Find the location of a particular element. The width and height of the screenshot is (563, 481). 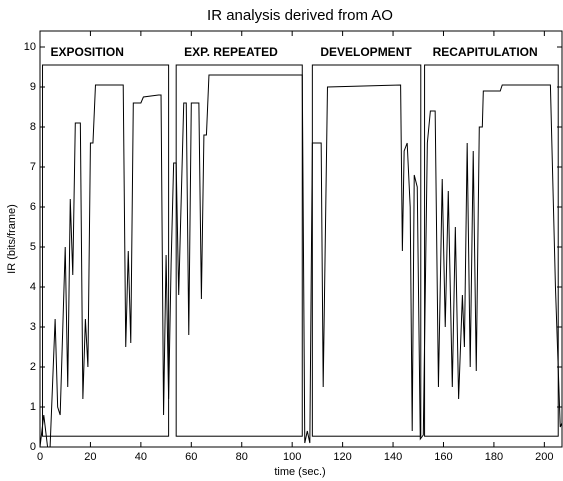

section-label: RECAPITULATION is located at coordinates (485, 52).